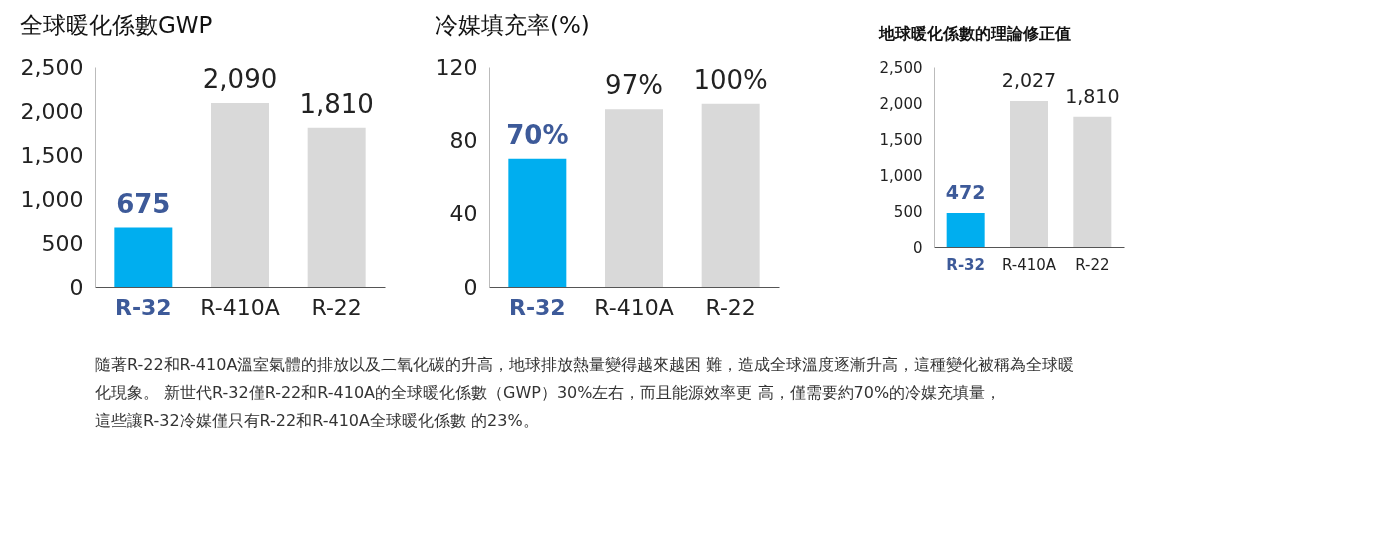 This screenshot has width=1400, height=542. I want to click on y-tick-label: 120, so click(456, 67).